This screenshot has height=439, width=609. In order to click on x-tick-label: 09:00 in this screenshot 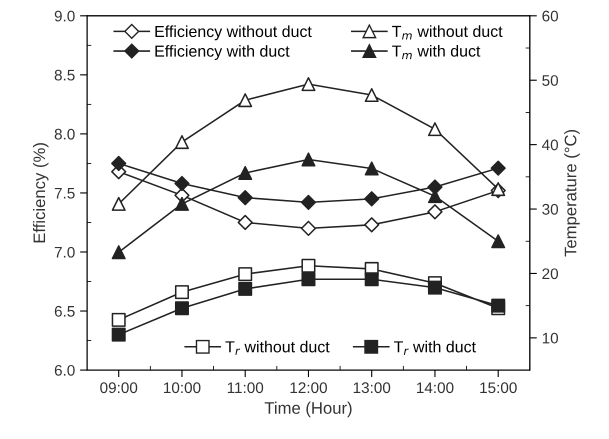, I will do `click(119, 388)`.